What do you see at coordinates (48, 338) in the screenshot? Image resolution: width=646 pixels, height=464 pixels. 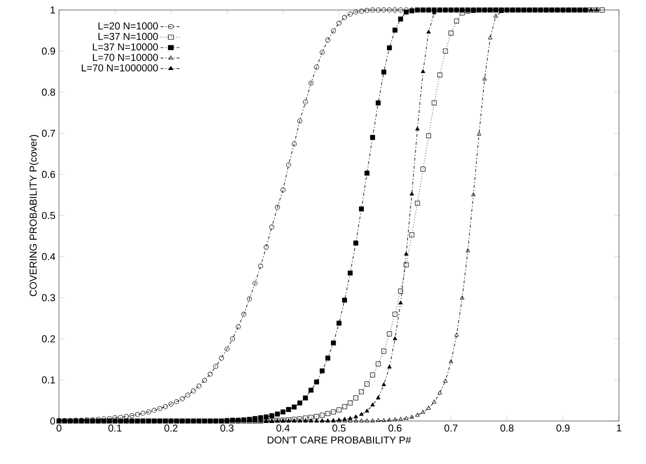 I see `y-tick-label: 0.2` at bounding box center [48, 338].